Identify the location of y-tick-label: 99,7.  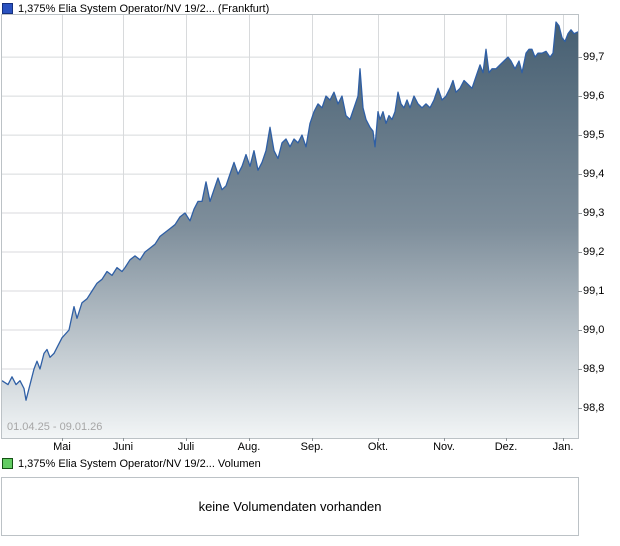
(594, 57).